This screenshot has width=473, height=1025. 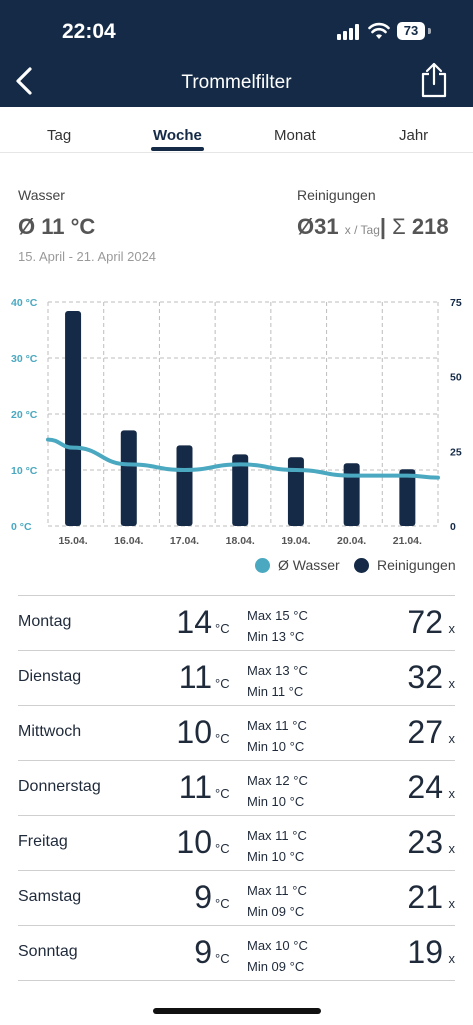 I want to click on avg-temperature: 14, so click(x=194, y=622).